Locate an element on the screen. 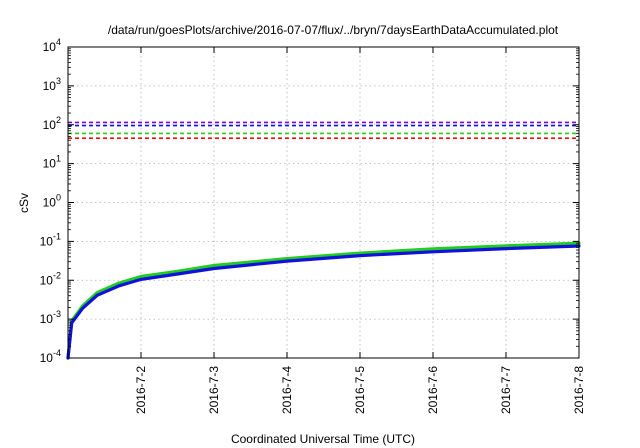  x-axis-label: Coordinated Universal Time (UTC) is located at coordinates (323, 439).